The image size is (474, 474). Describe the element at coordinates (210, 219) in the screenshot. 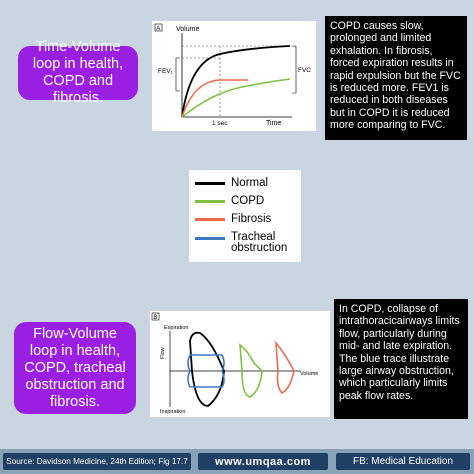

I see `legend-swatch-fibrosis` at that location.